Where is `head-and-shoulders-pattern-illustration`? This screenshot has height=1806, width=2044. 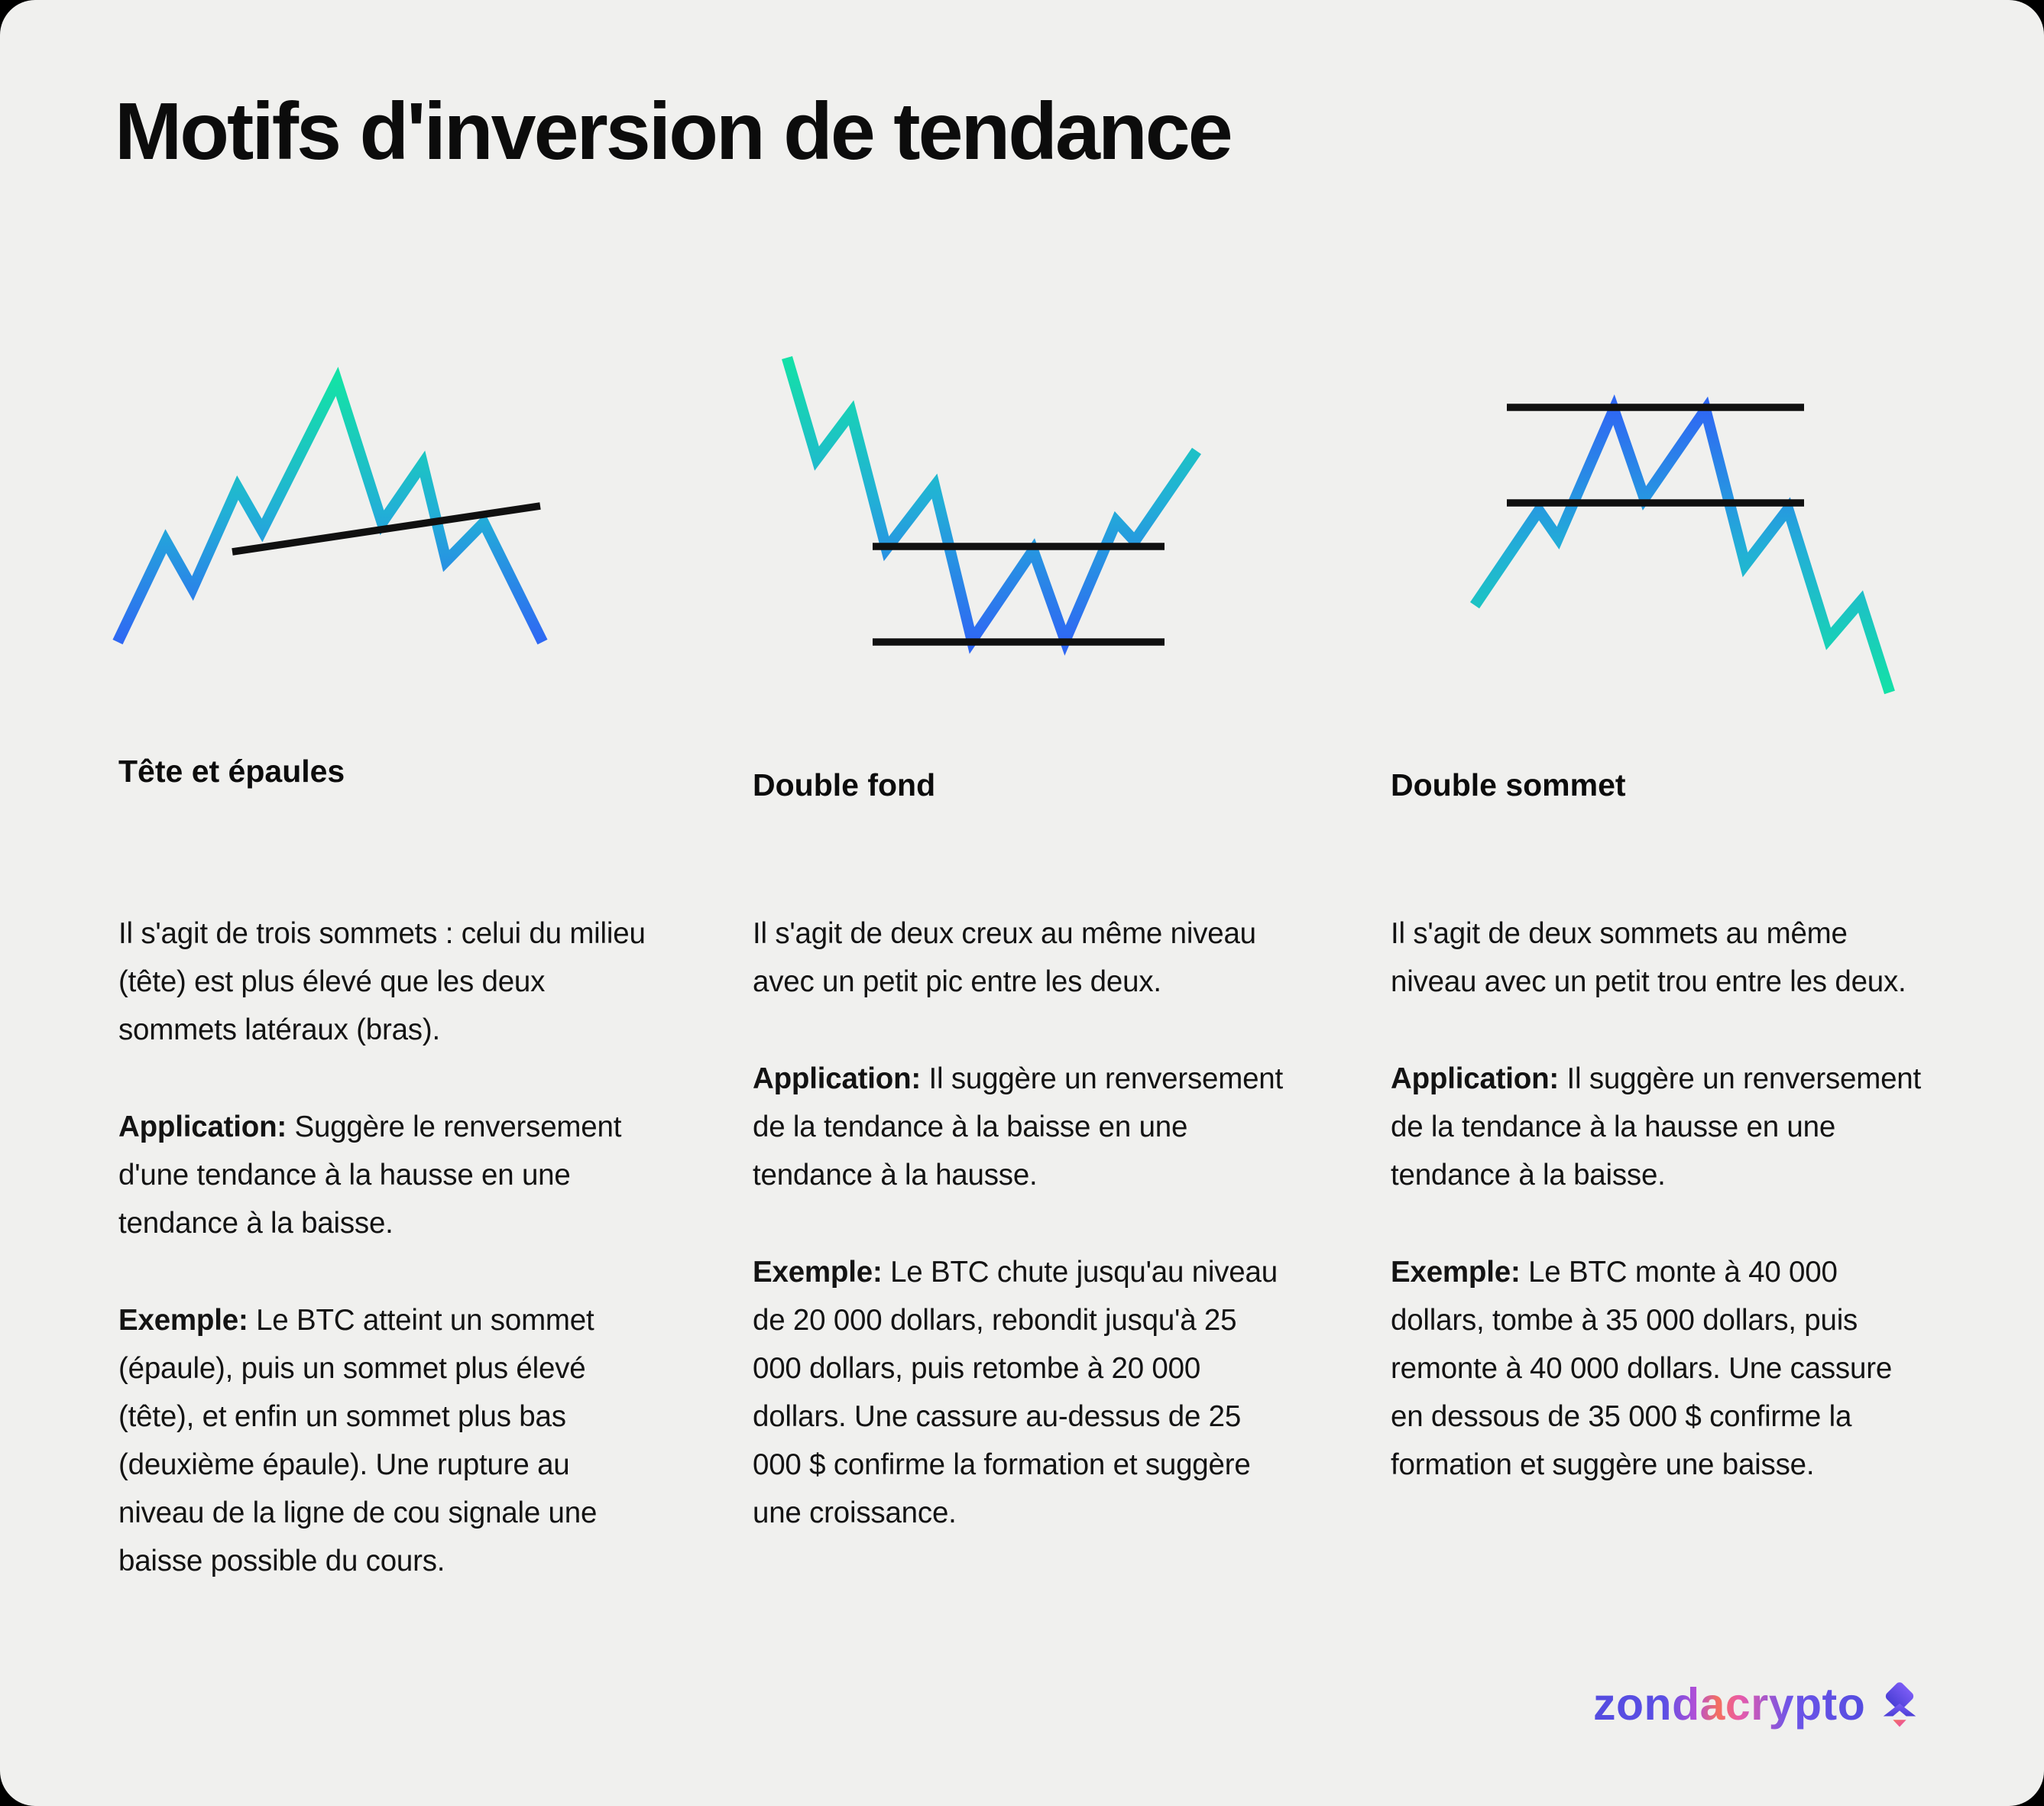
head-and-shoulders-pattern-illustration is located at coordinates (330, 505).